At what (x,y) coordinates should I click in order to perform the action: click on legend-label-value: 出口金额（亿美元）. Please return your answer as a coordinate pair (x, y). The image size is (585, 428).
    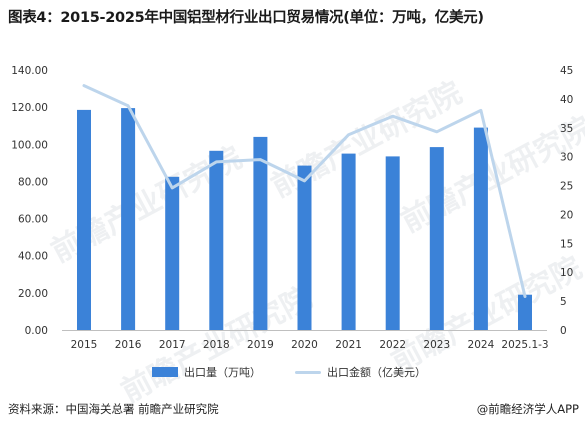
    Looking at the image, I should click on (376, 372).